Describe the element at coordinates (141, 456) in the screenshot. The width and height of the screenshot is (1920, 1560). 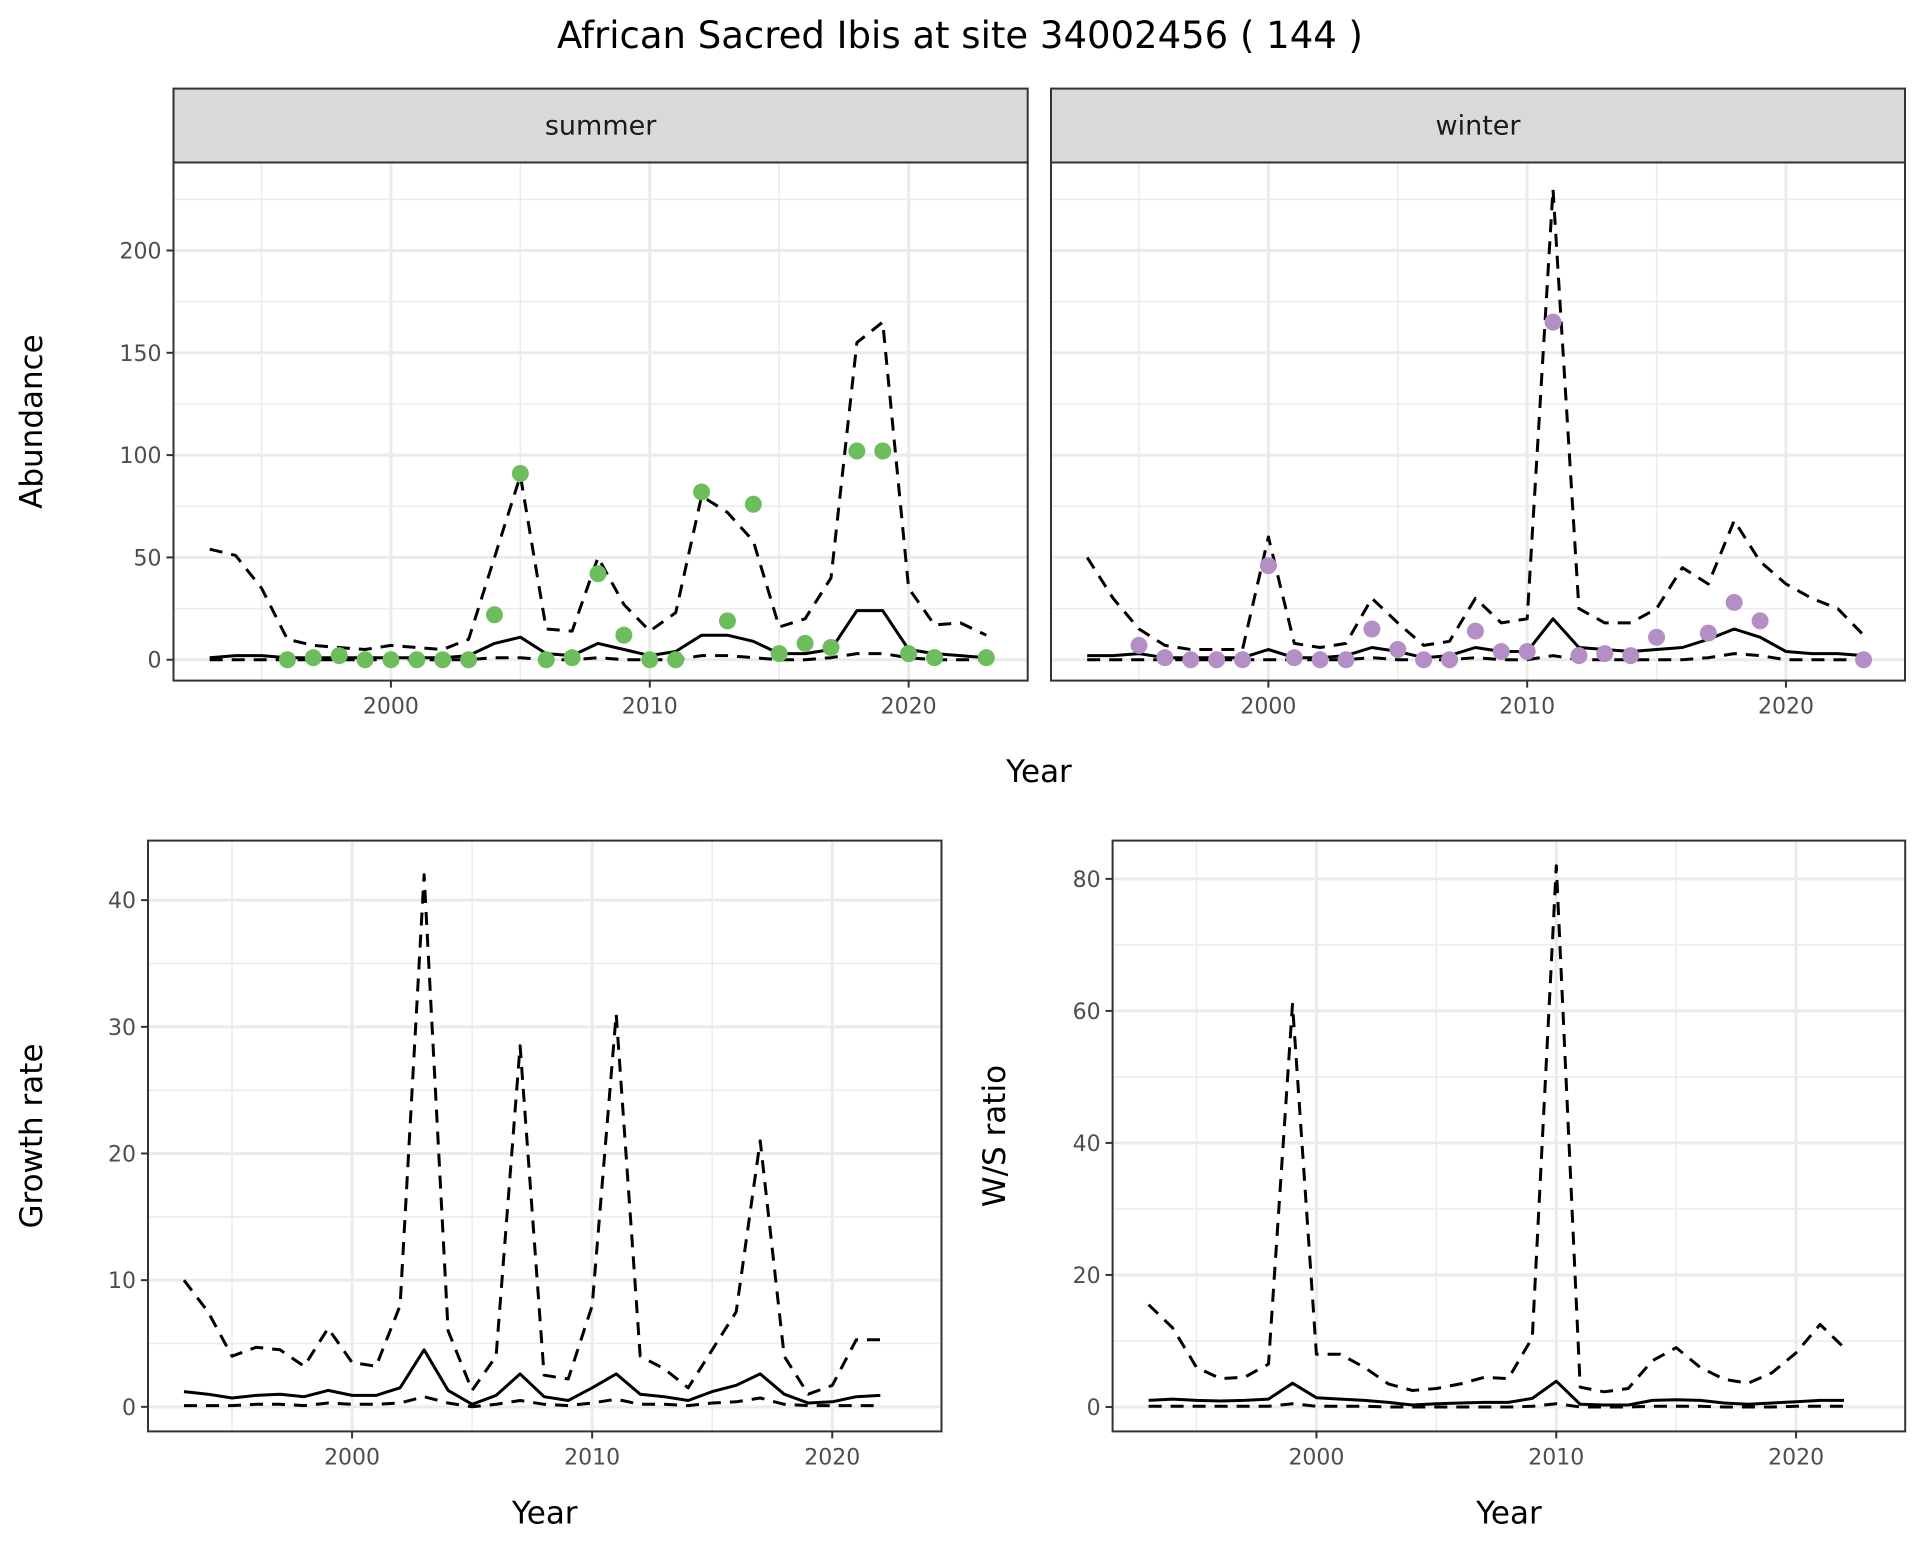
I see `y-tick-label: 100` at that location.